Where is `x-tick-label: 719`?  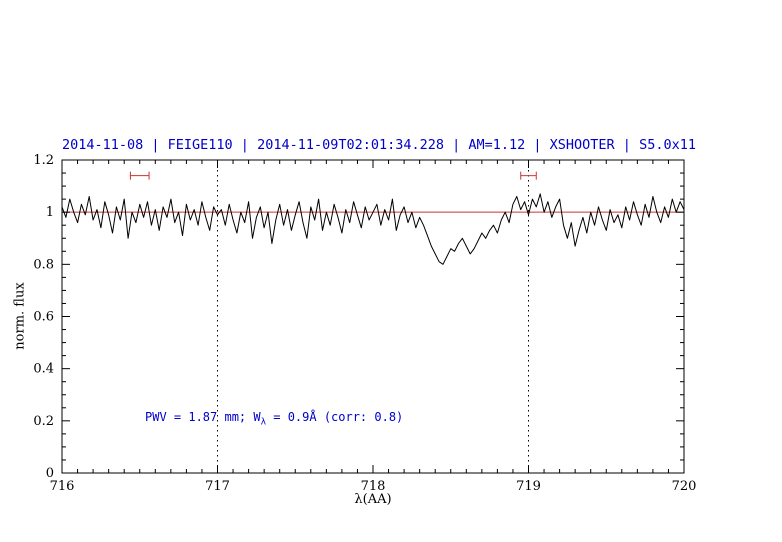
x-tick-label: 719 is located at coordinates (528, 486).